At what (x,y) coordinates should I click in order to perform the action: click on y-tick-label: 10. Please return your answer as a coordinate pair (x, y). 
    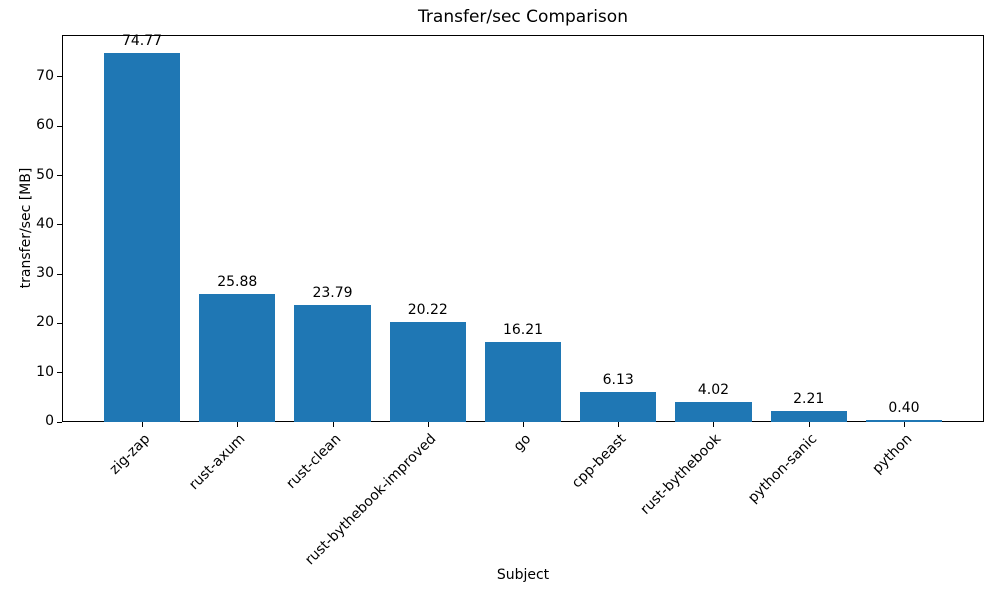
    Looking at the image, I should click on (45, 371).